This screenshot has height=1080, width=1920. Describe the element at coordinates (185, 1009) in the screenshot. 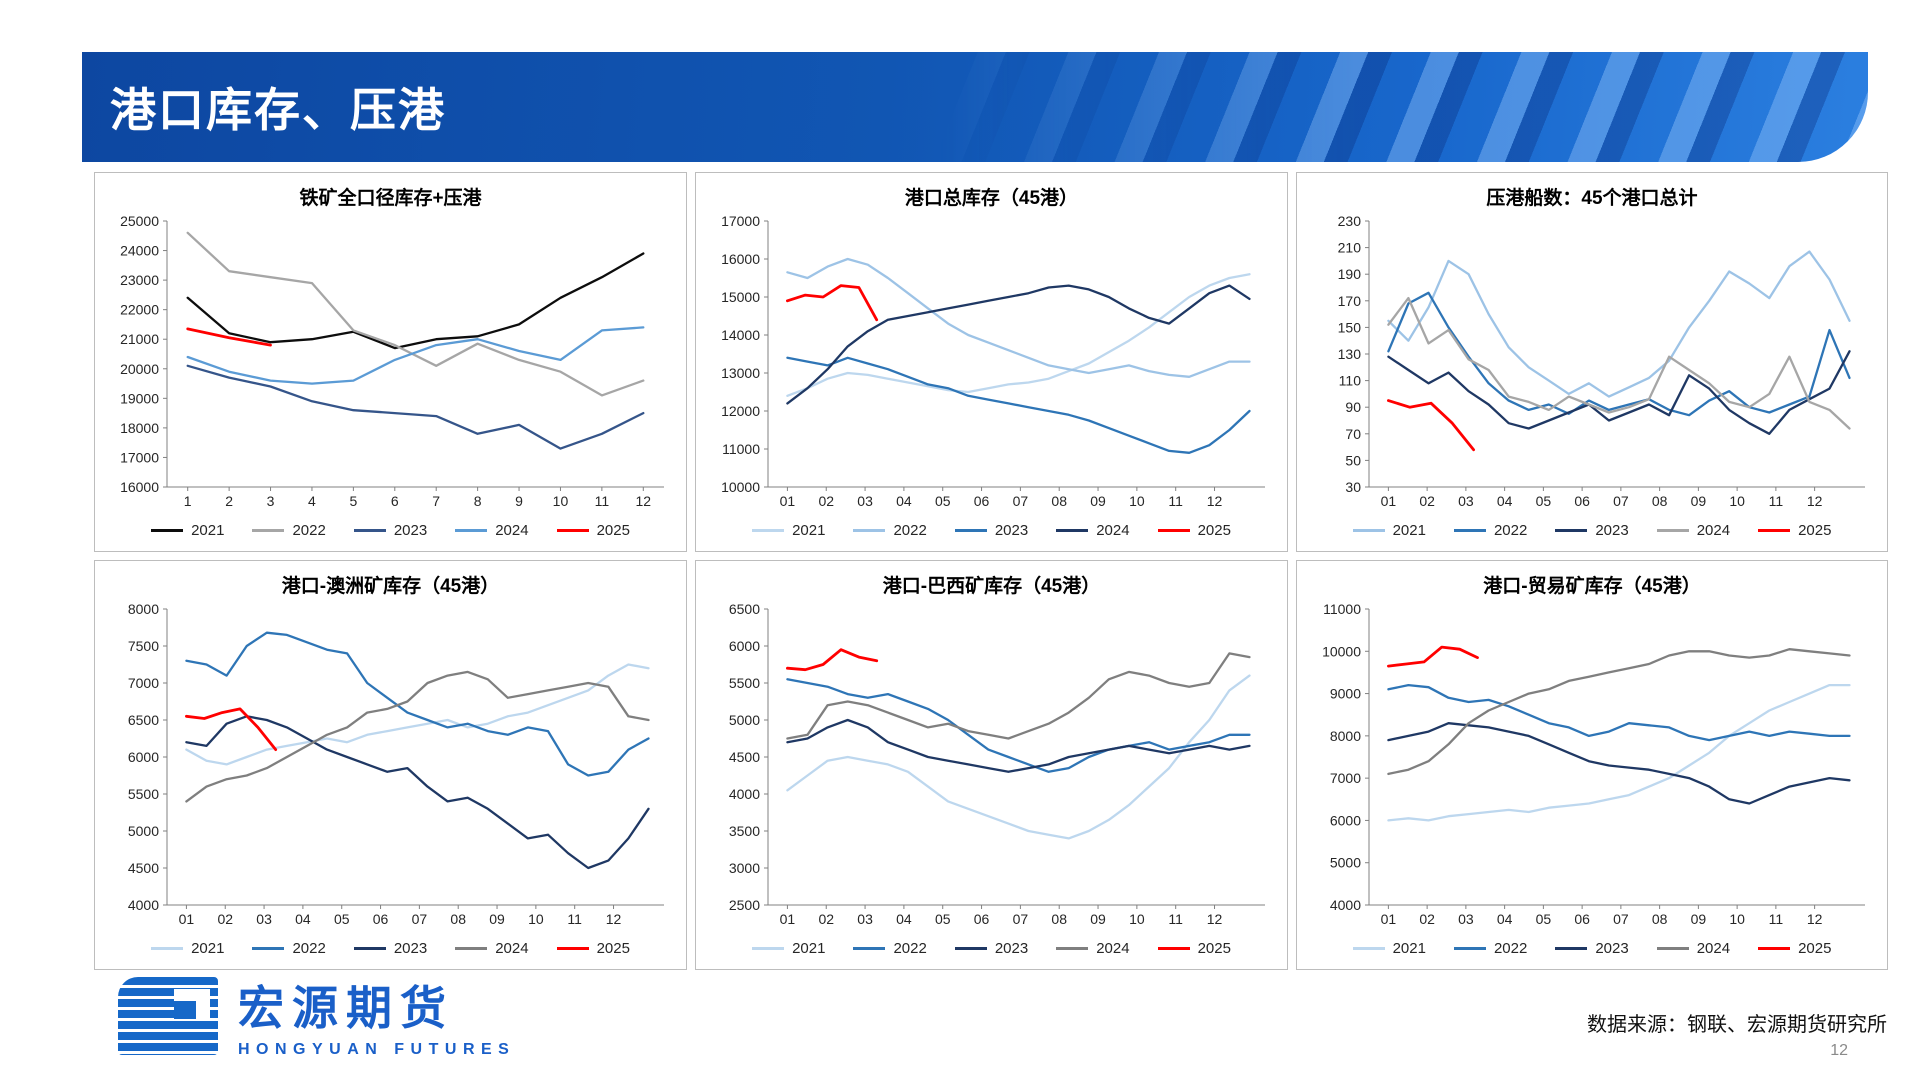

I see `logo-notch-square` at that location.